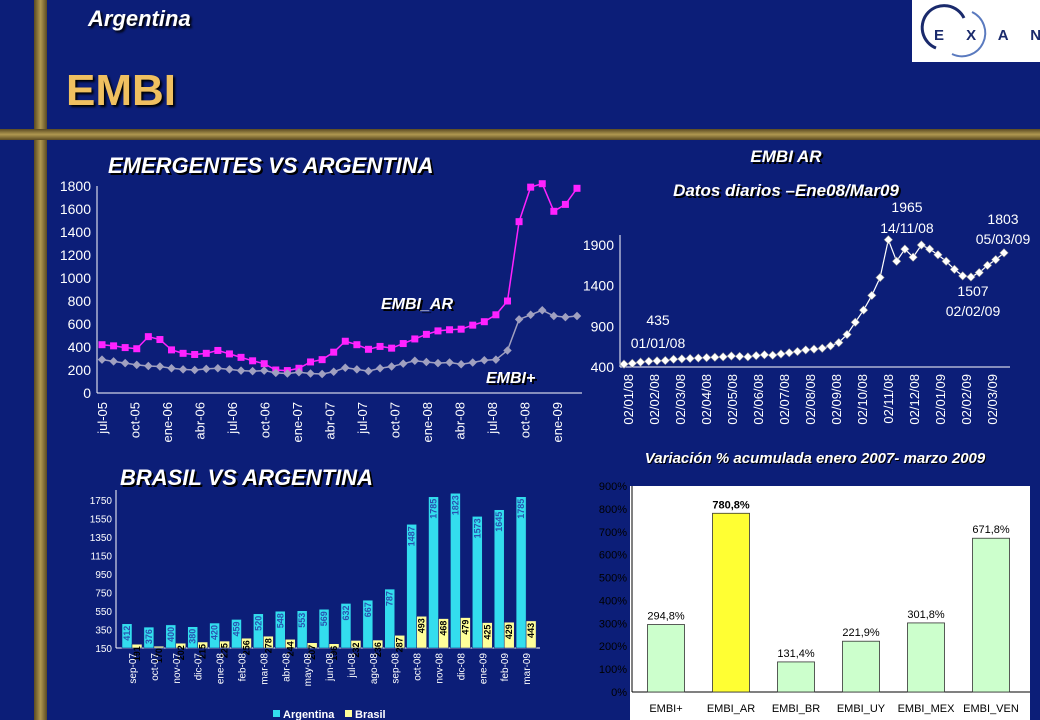 The height and width of the screenshot is (720, 1040). Describe the element at coordinates (390, 598) in the screenshot. I see `chart3-data-label: 787` at that location.